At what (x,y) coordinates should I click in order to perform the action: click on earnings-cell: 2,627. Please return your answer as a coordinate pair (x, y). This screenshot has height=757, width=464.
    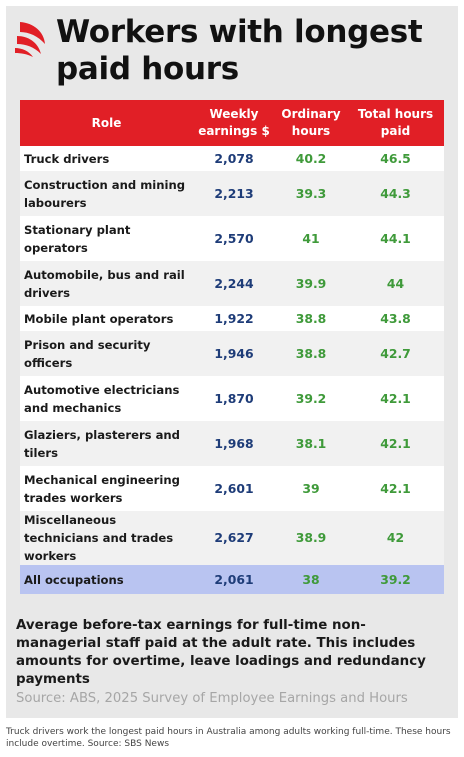
    Looking at the image, I should click on (234, 537).